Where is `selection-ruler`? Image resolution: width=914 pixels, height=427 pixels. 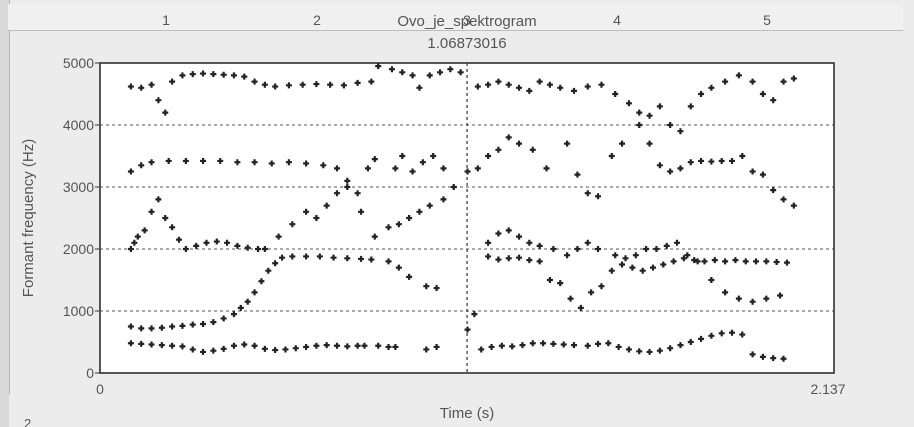 selection-ruler is located at coordinates (455, 17).